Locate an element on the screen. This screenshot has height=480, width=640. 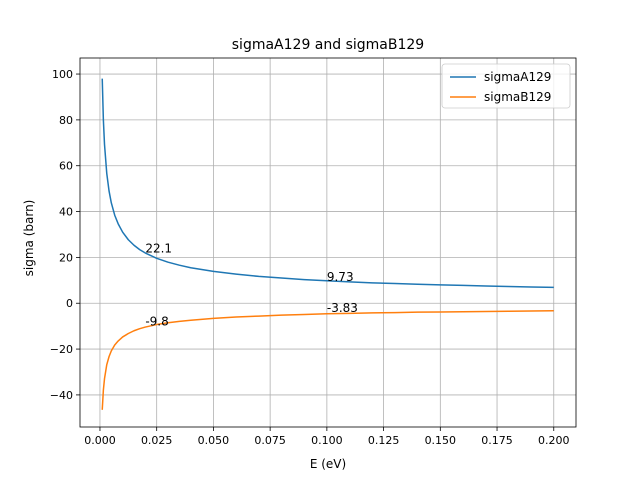
annotation-label: -9.8 is located at coordinates (156, 322).